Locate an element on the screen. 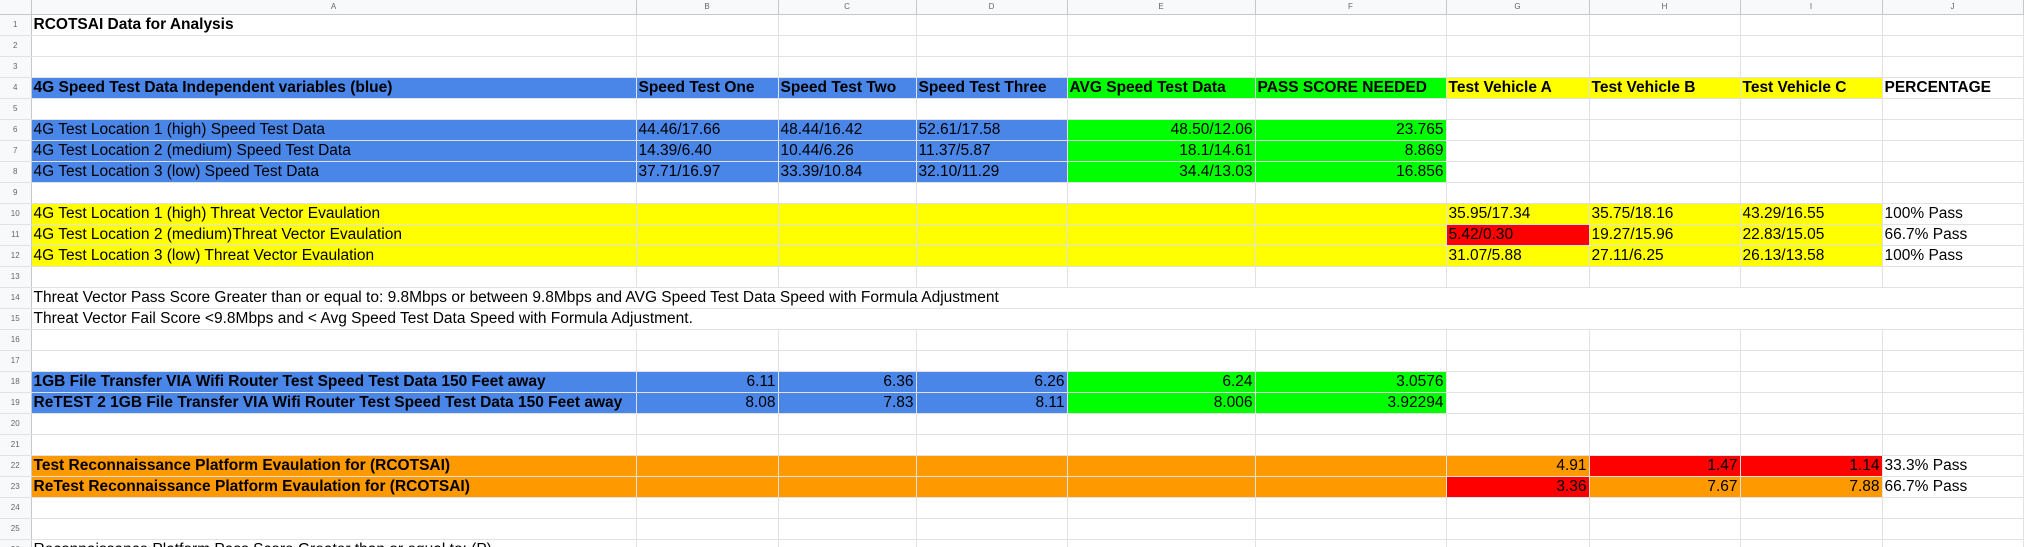  row-header: 15 is located at coordinates (16, 319).